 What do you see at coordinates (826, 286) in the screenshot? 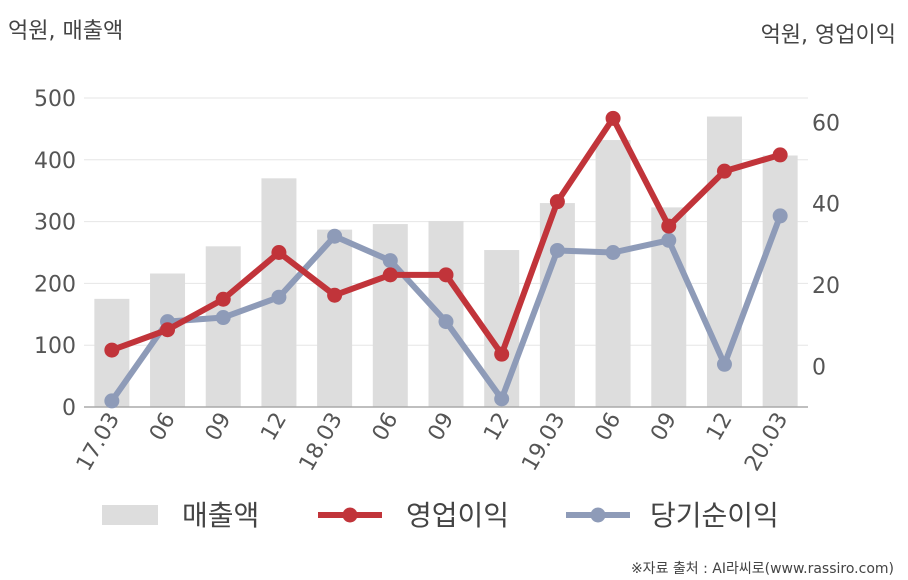
I see `right-tick-label: 20` at bounding box center [826, 286].